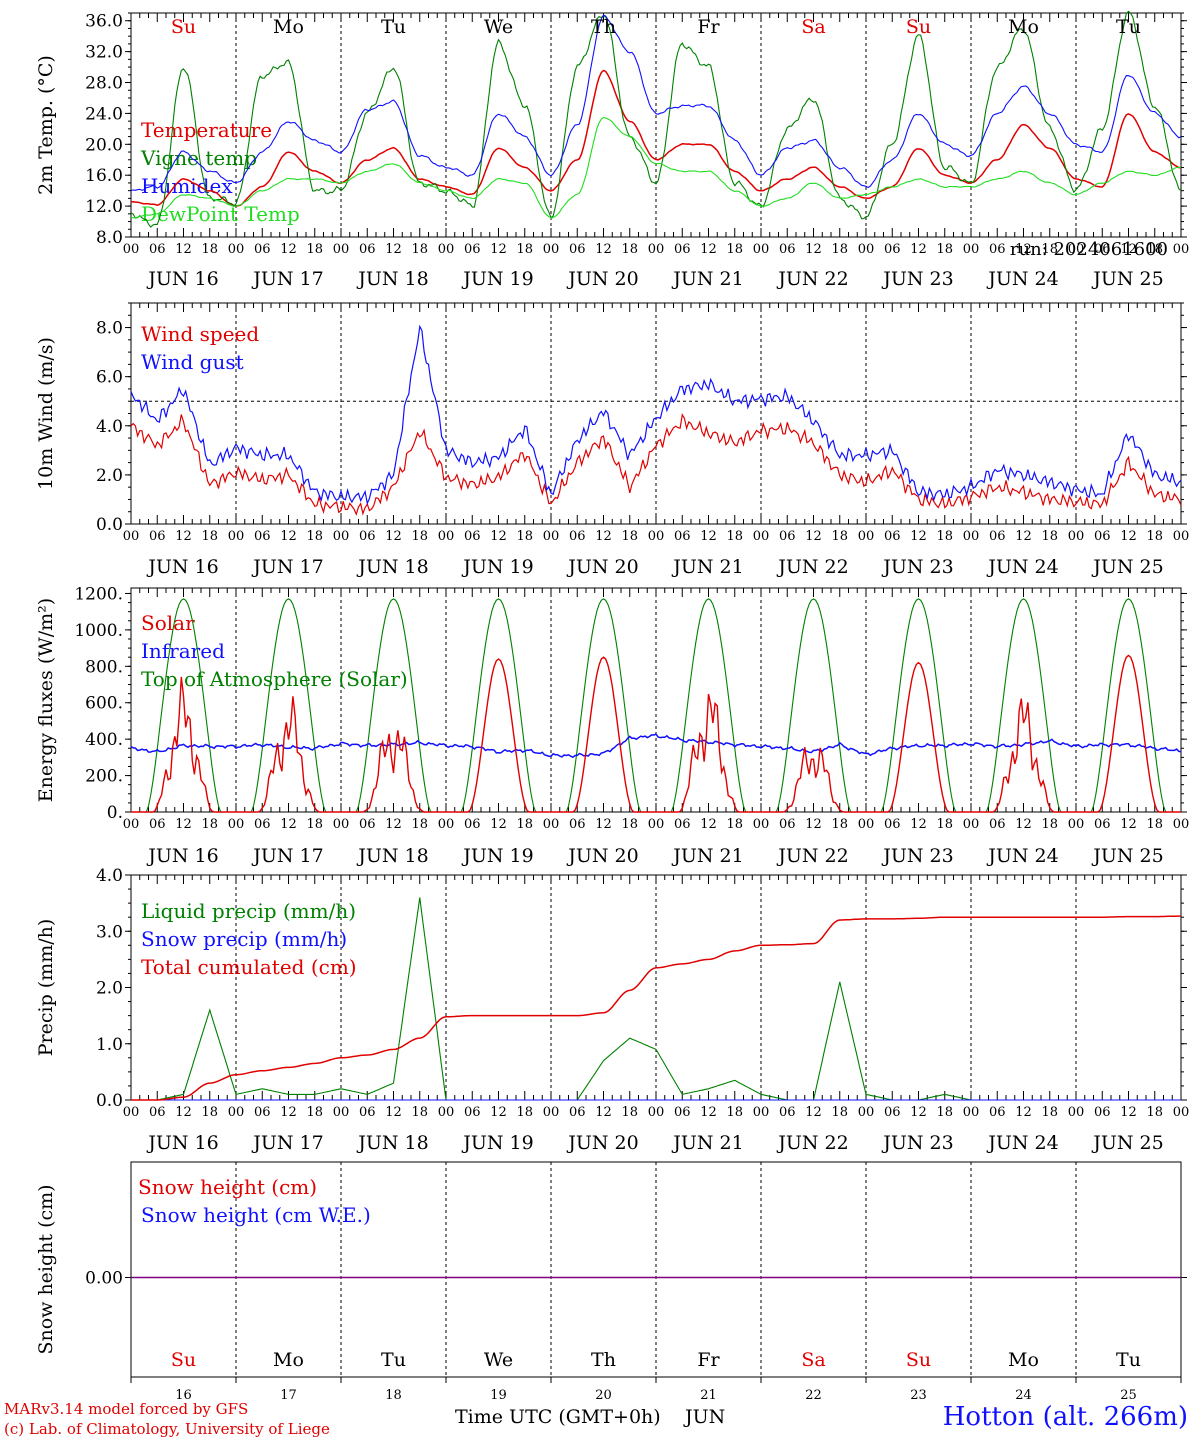 This screenshot has height=1440, width=1194. Describe the element at coordinates (115, 813) in the screenshot. I see `y-tick-label: 0.` at that location.